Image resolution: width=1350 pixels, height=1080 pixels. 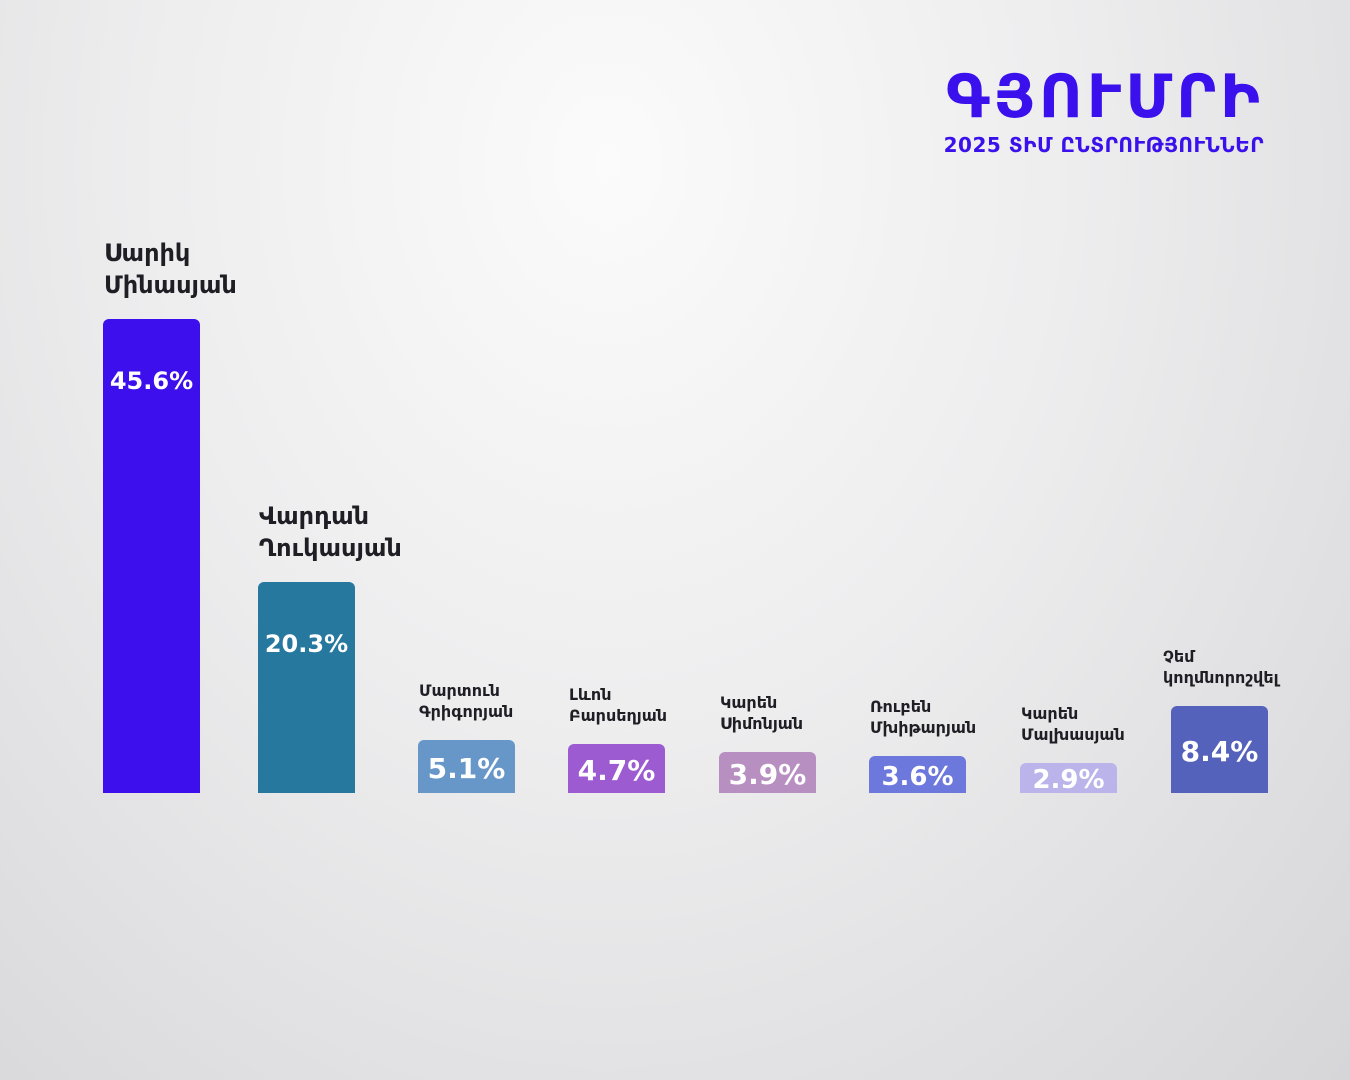 What do you see at coordinates (1103, 145) in the screenshot?
I see `page-subtitle: 2025 ՏԻՄ ԸՆՏՐՈՒԹՅՈՒՆՆԵՐ` at bounding box center [1103, 145].